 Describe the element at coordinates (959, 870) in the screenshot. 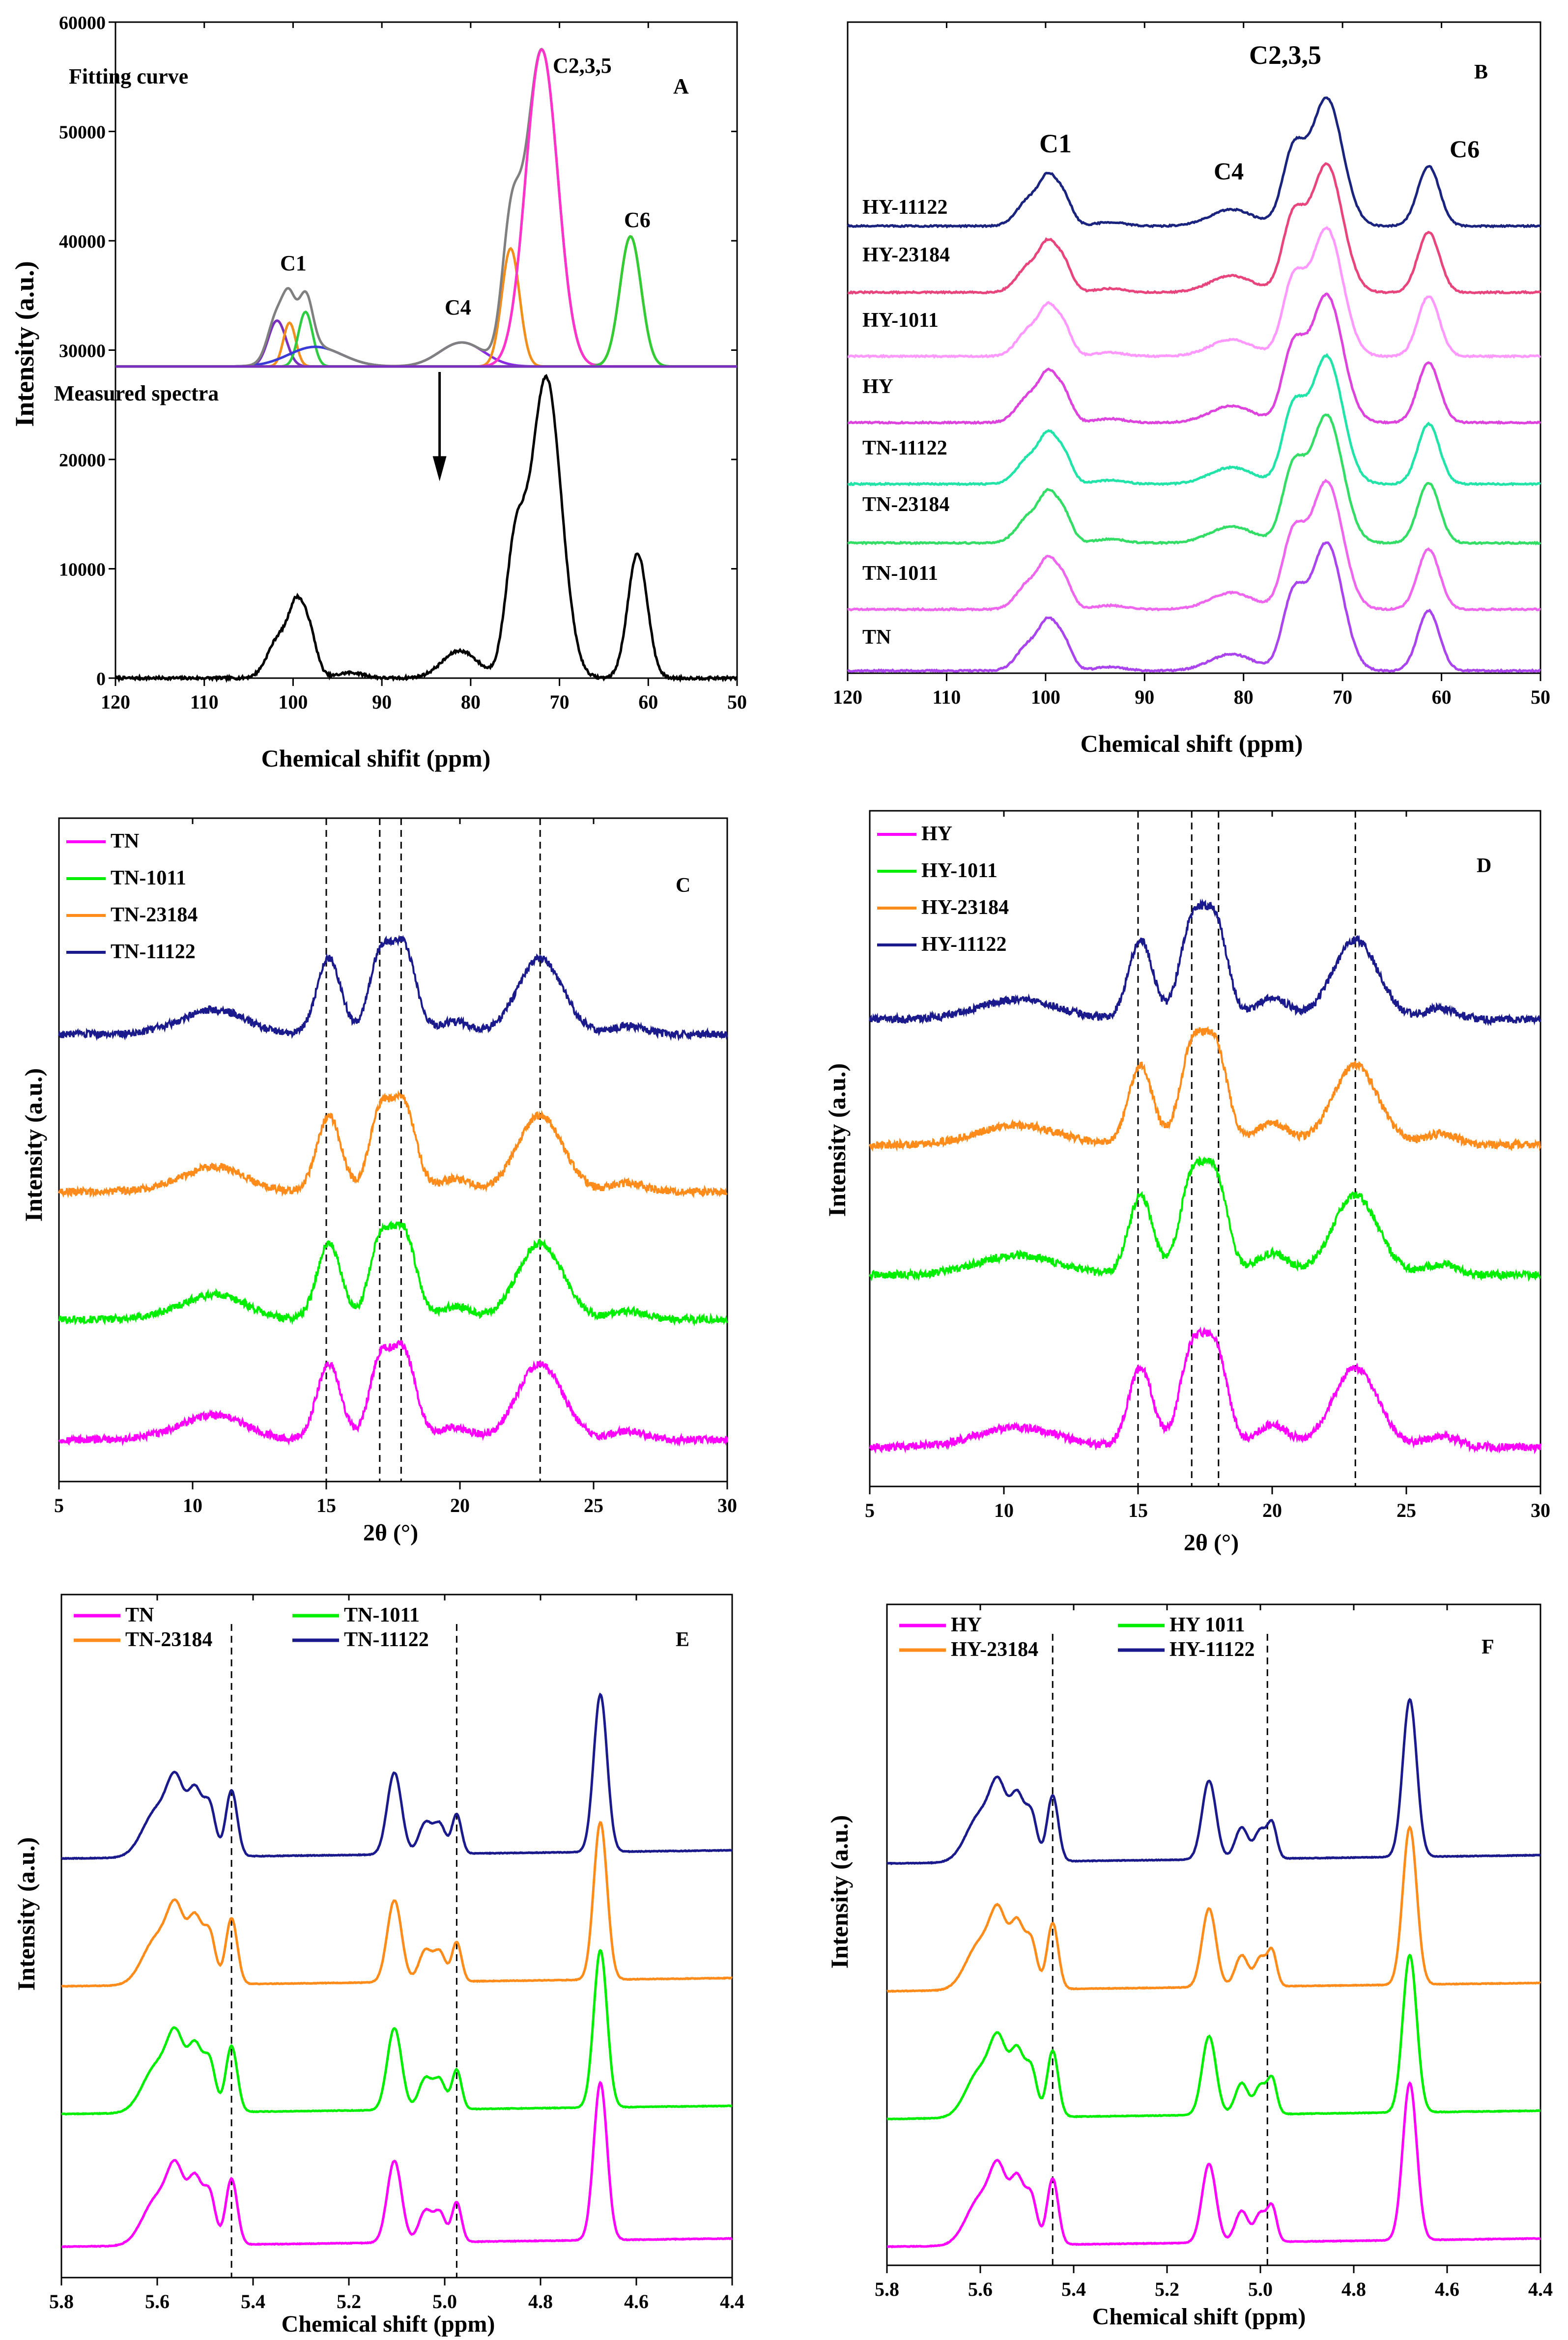

I see `legend-label-d: HY-1011` at that location.